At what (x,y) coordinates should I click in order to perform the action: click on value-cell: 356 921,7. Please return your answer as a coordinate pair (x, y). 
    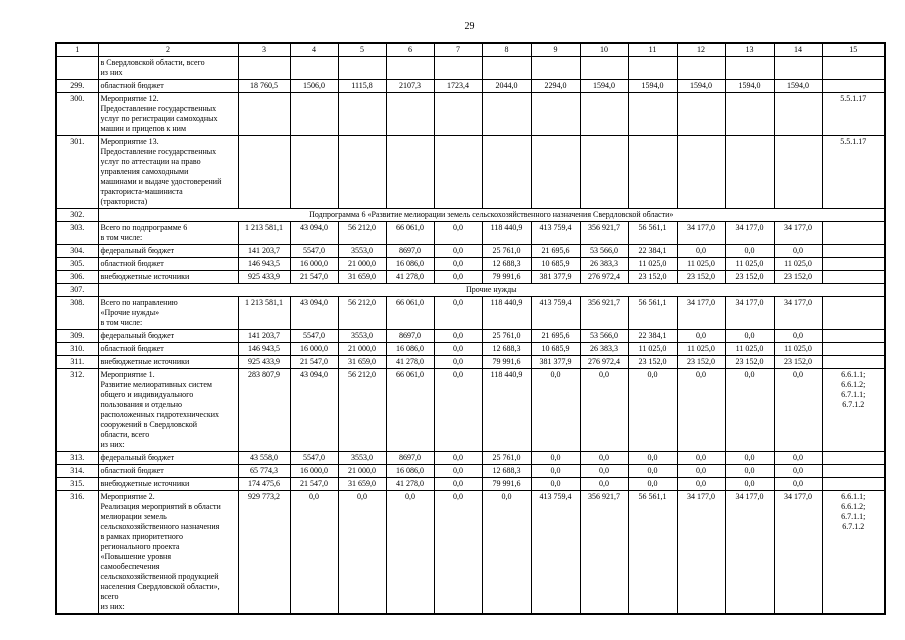
    Looking at the image, I should click on (604, 313).